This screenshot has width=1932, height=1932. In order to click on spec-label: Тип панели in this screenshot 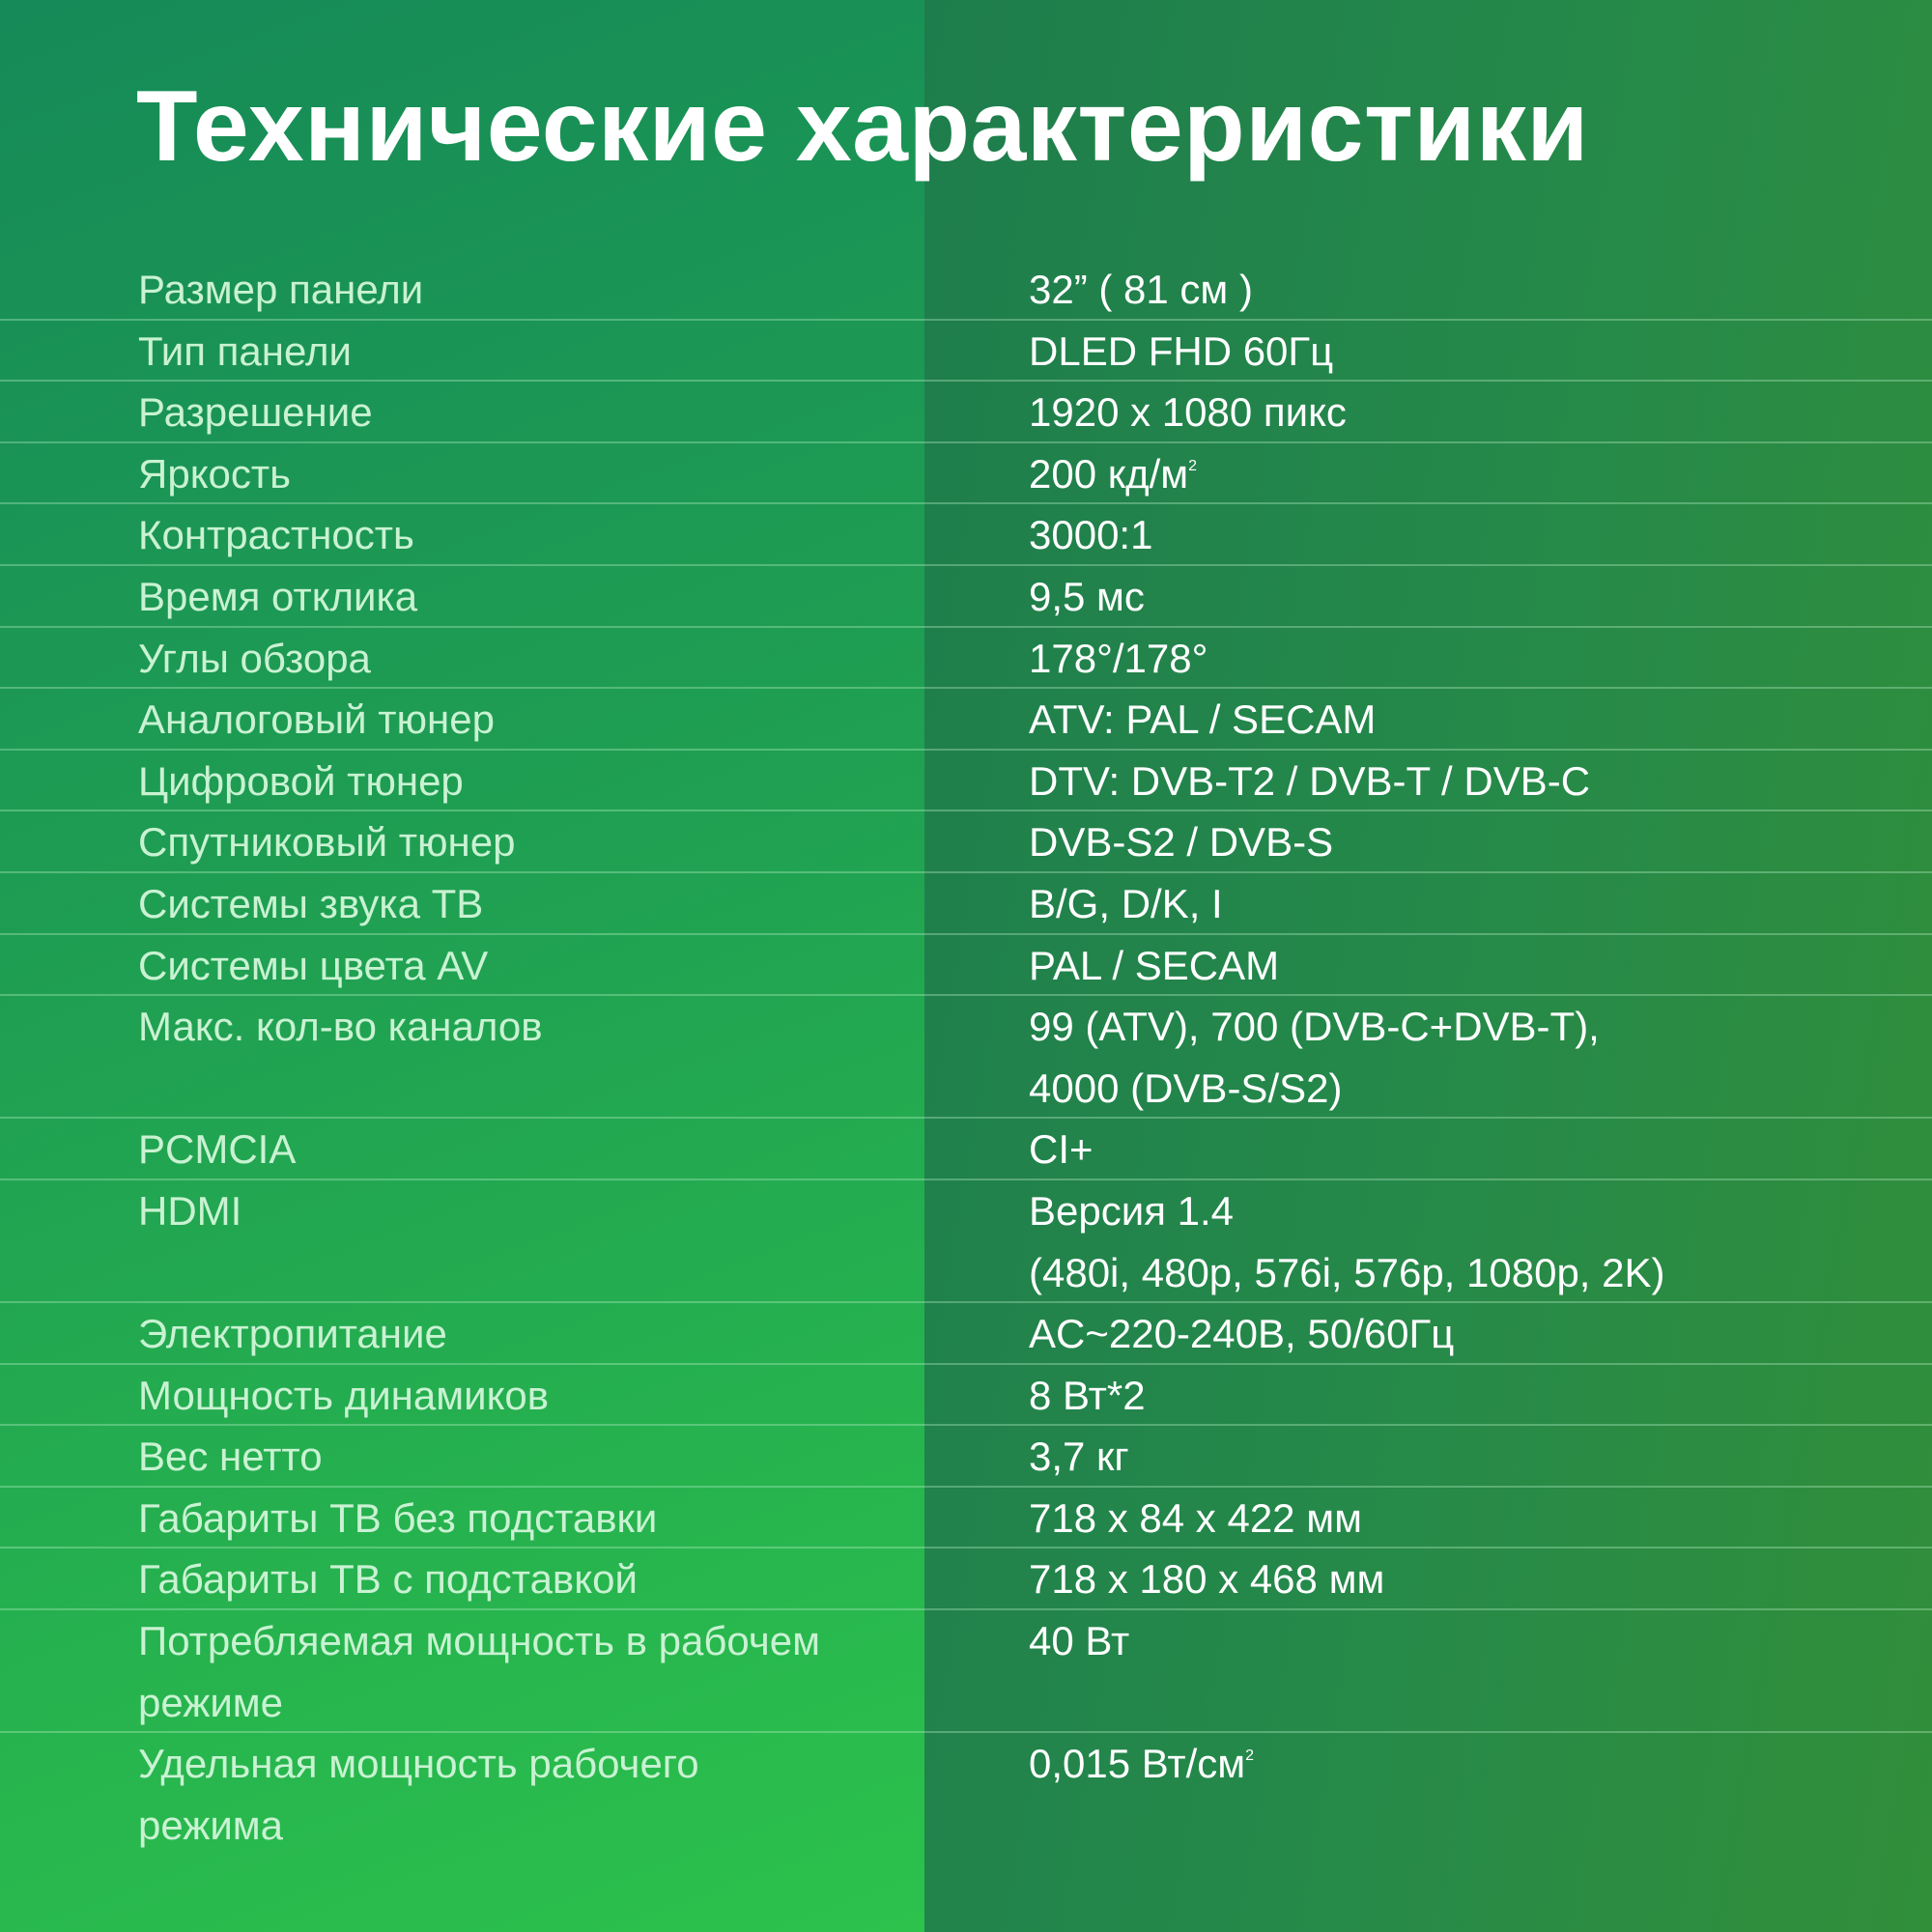, I will do `click(524, 352)`.